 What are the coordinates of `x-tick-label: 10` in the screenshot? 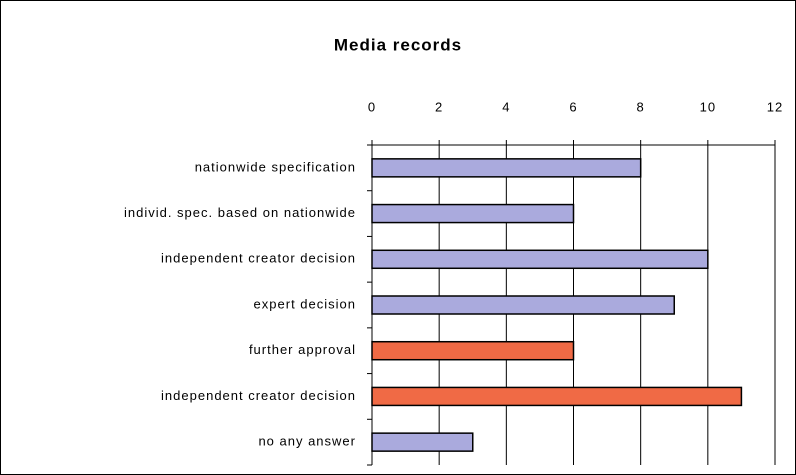 It's located at (708, 106).